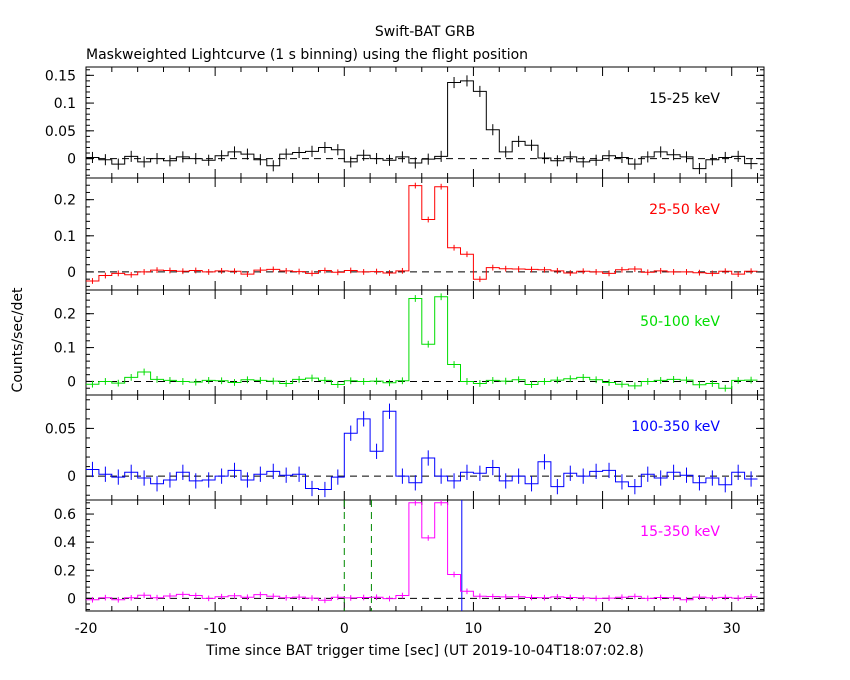 Image resolution: width=850 pixels, height=680 pixels. Describe the element at coordinates (425, 32) in the screenshot. I see `figure-title: Swift-BAT GRB` at that location.